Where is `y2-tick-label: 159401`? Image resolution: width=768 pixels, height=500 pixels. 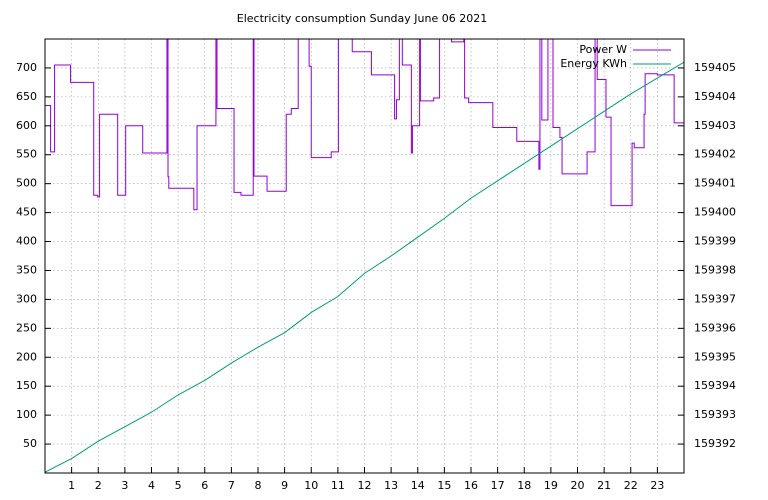
y2-tick-label: 159401 is located at coordinates (715, 183).